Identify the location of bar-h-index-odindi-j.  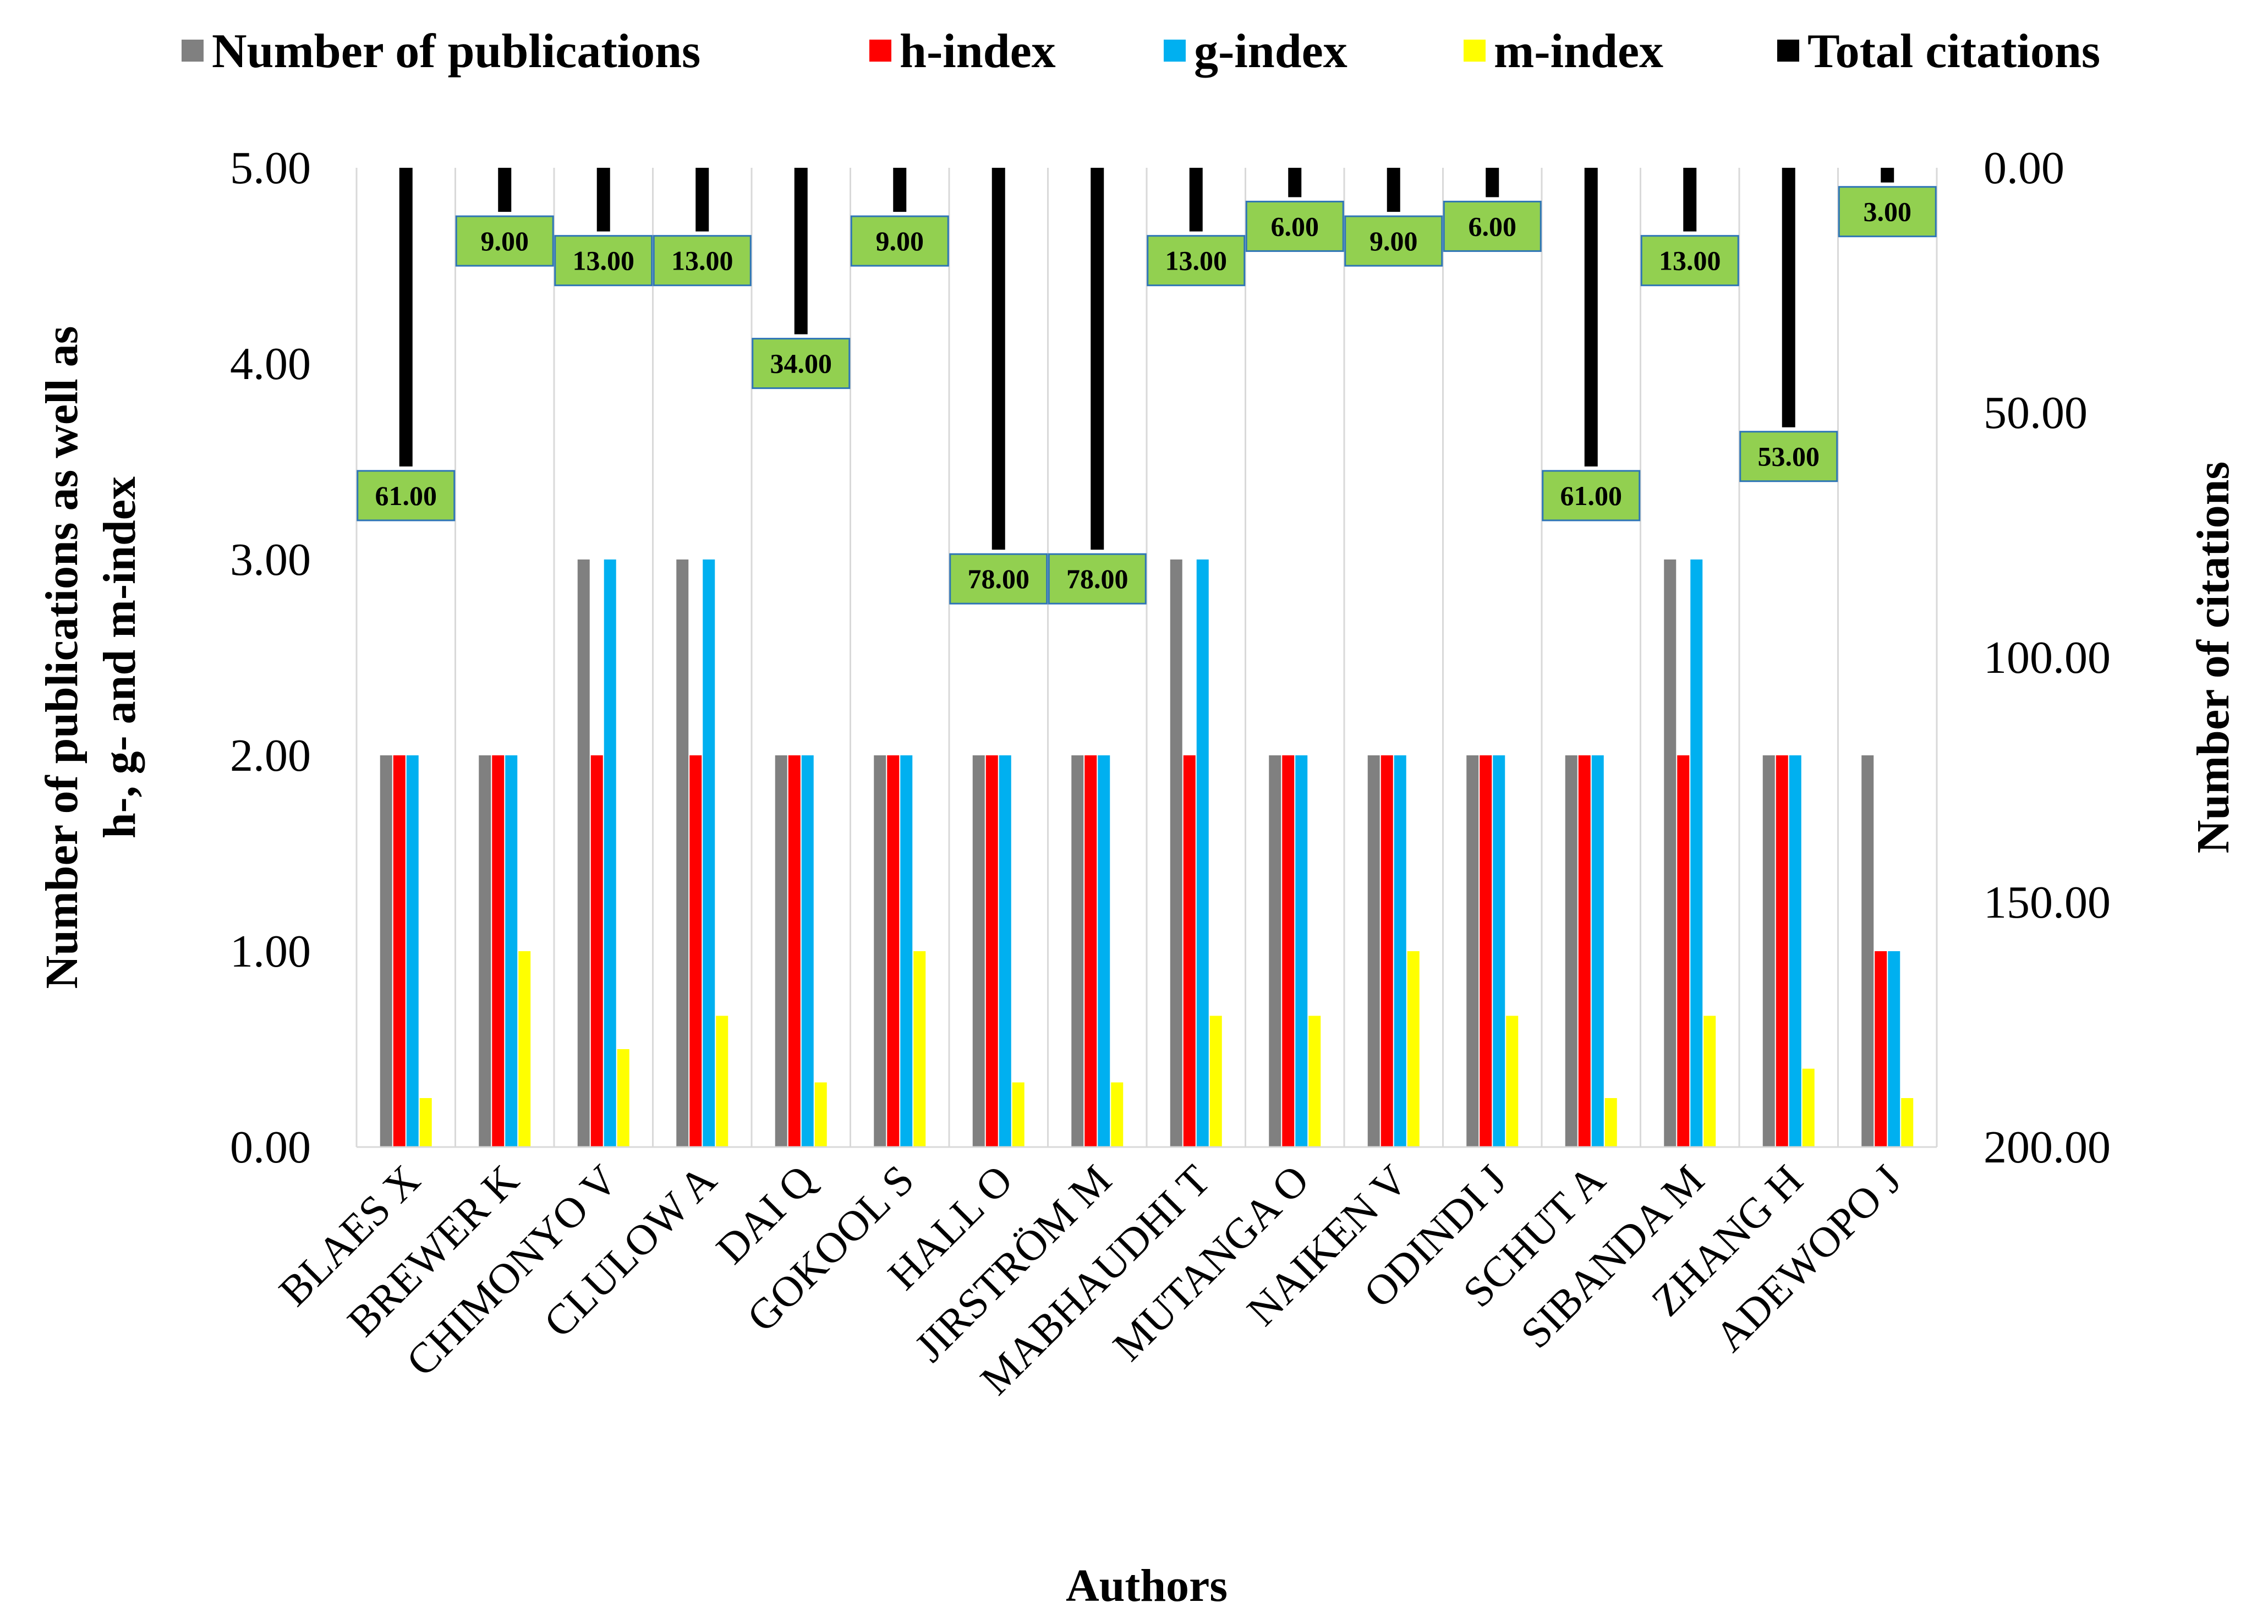
(1486, 951).